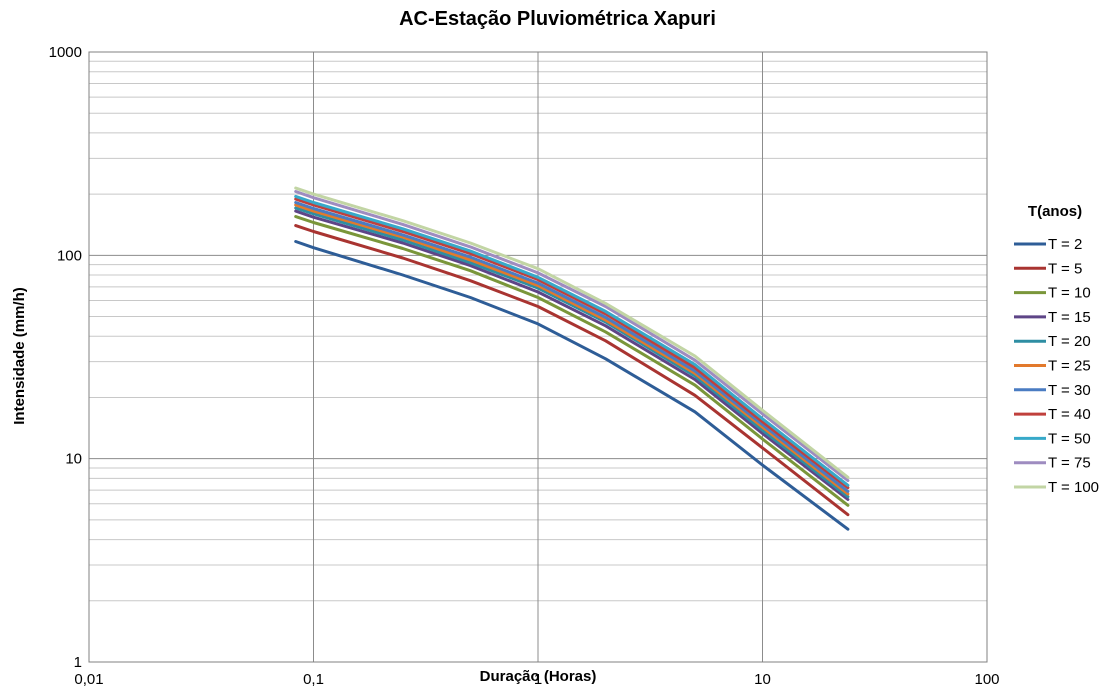 This screenshot has height=686, width=1115. I want to click on legend-label: T = 2, so click(1065, 244).